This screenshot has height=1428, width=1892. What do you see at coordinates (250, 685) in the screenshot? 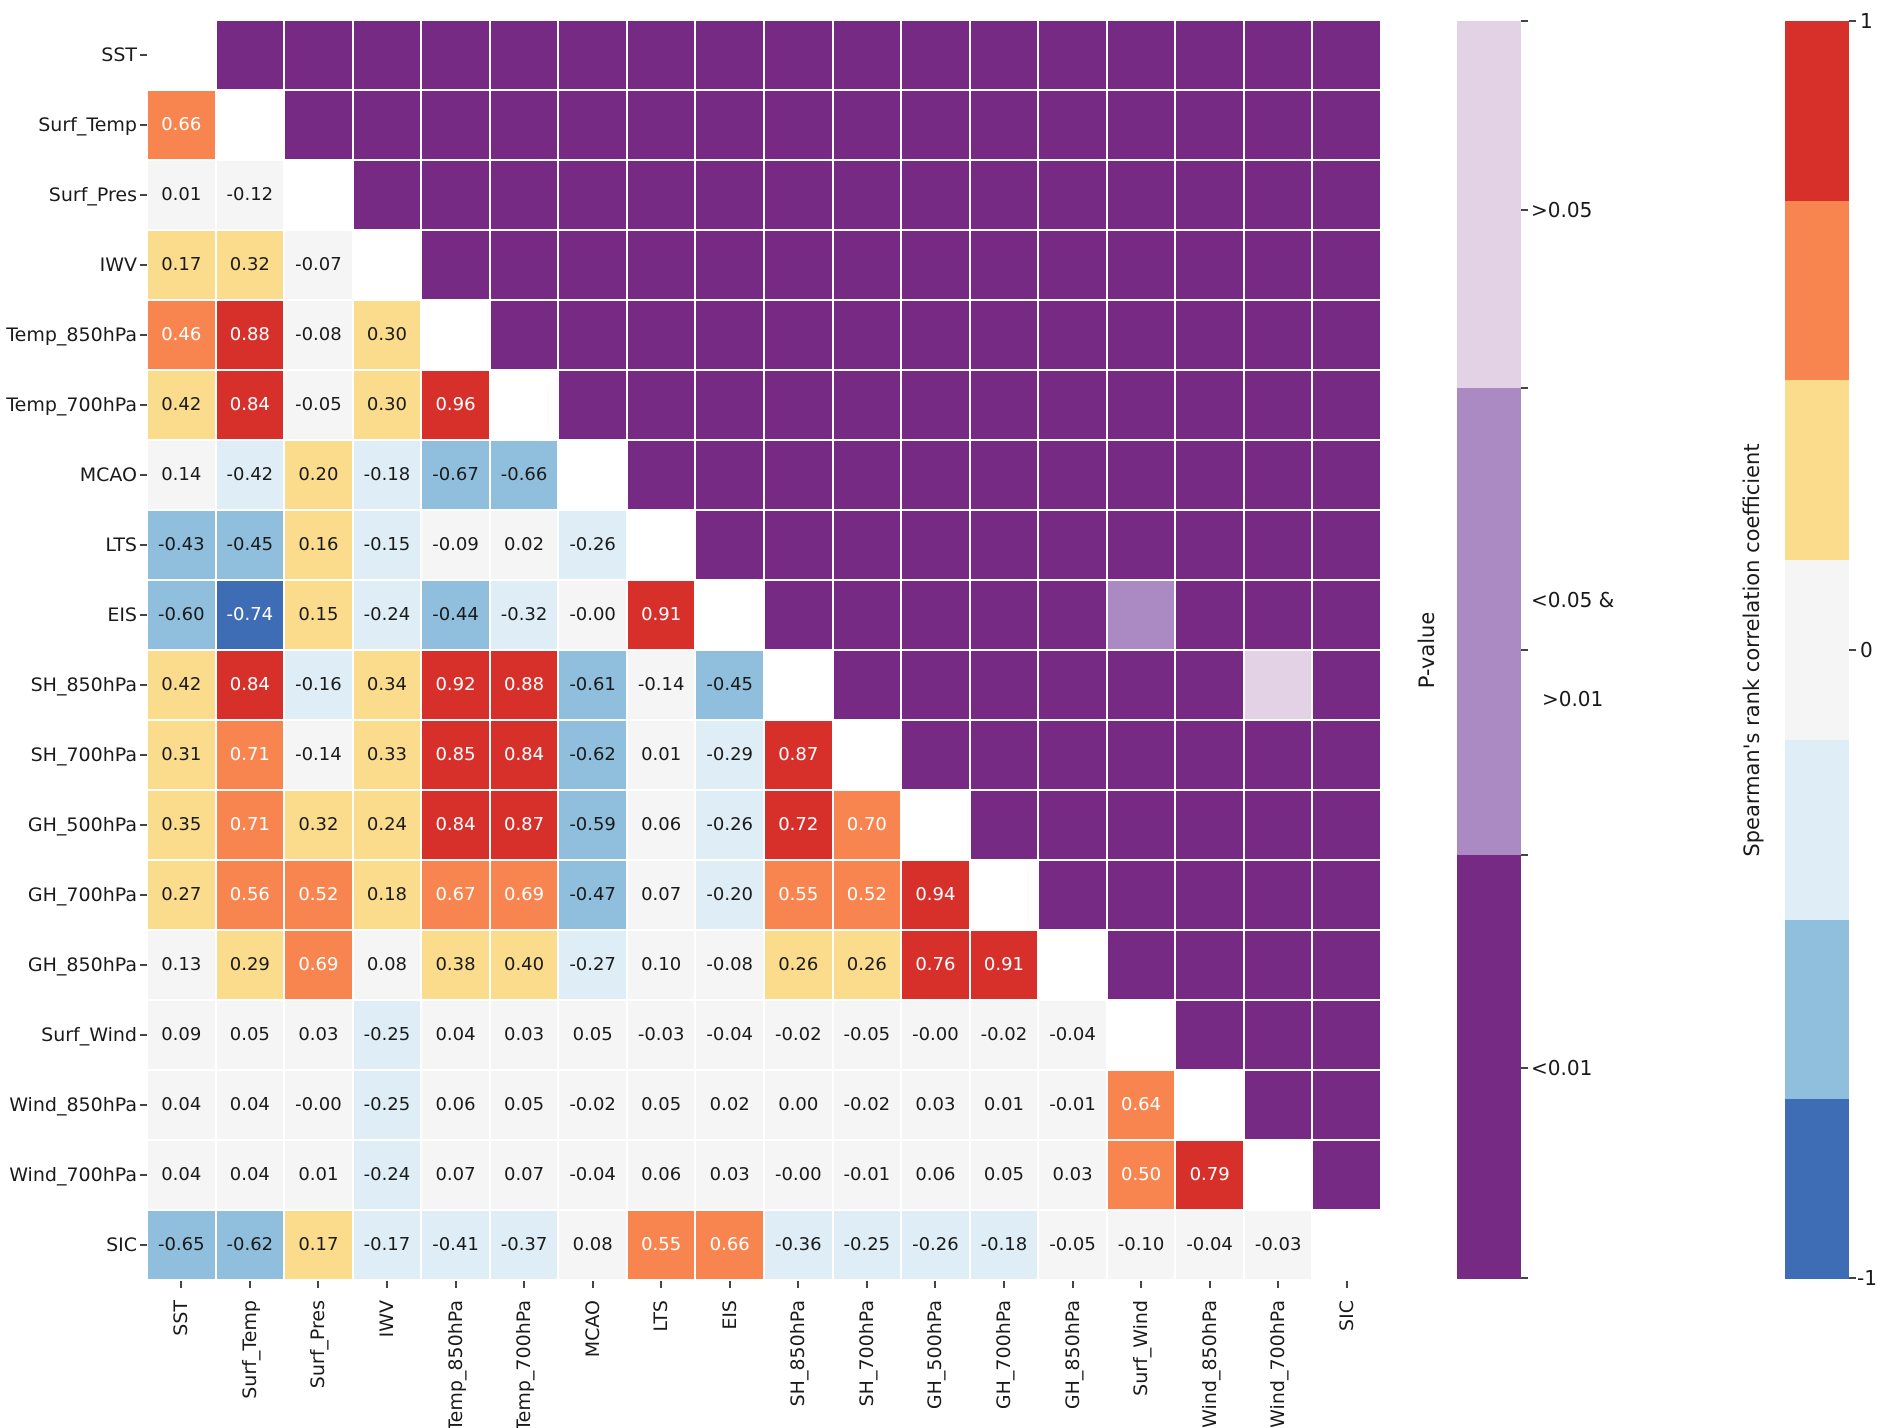
I see `heatmap-cell-correlation: 0.84` at bounding box center [250, 685].